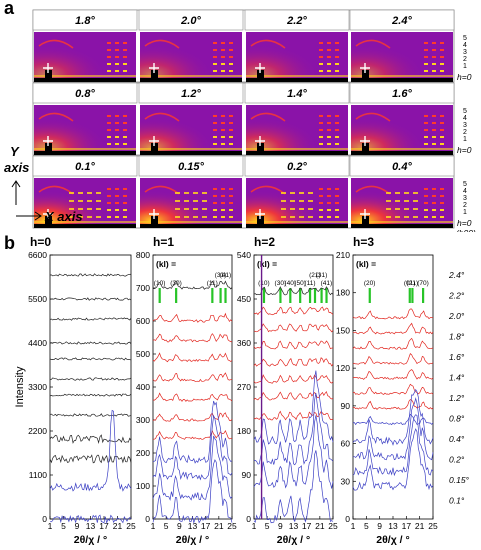  What do you see at coordinates (456, 296) in the screenshot?
I see `angle-label: 2.2°` at bounding box center [456, 296].